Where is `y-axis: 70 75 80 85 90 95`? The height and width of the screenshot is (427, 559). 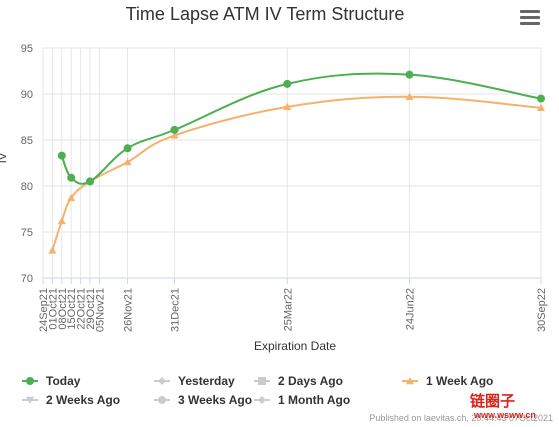 y-axis: 70 75 80 85 90 95 is located at coordinates (27, 164).